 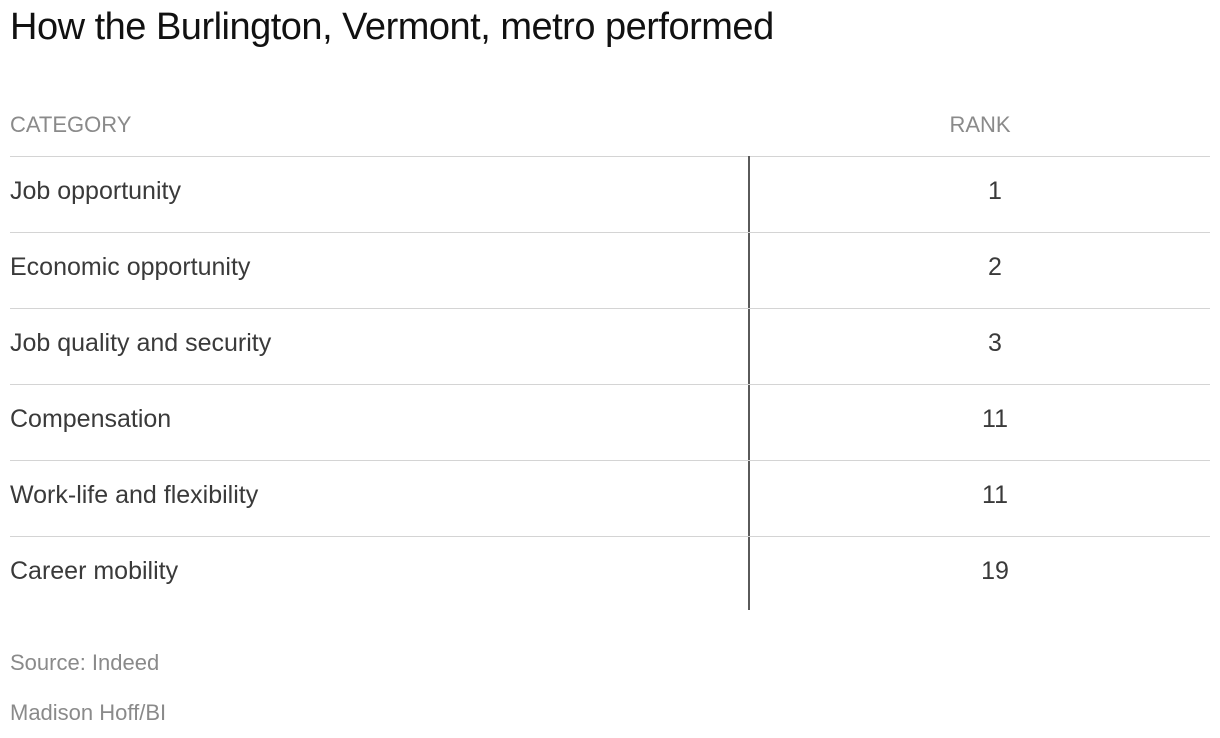 I want to click on category-cell: Job quality and security, so click(x=141, y=343).